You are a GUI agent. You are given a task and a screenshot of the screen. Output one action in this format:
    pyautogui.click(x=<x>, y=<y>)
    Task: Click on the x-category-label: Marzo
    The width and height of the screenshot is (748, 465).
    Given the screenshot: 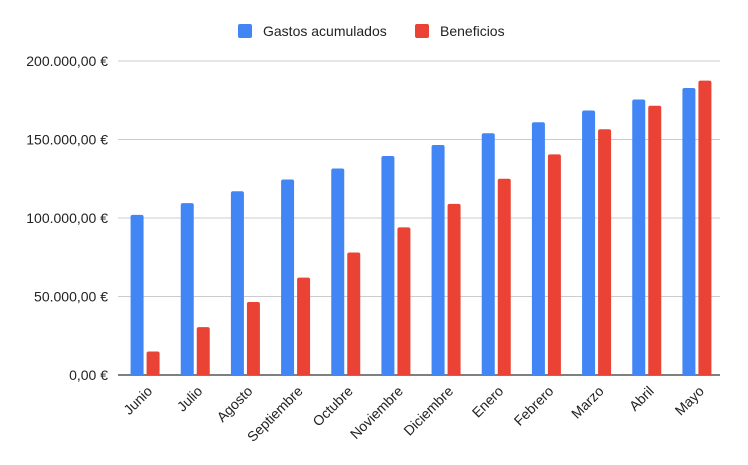 What is the action you would take?
    pyautogui.click(x=587, y=402)
    